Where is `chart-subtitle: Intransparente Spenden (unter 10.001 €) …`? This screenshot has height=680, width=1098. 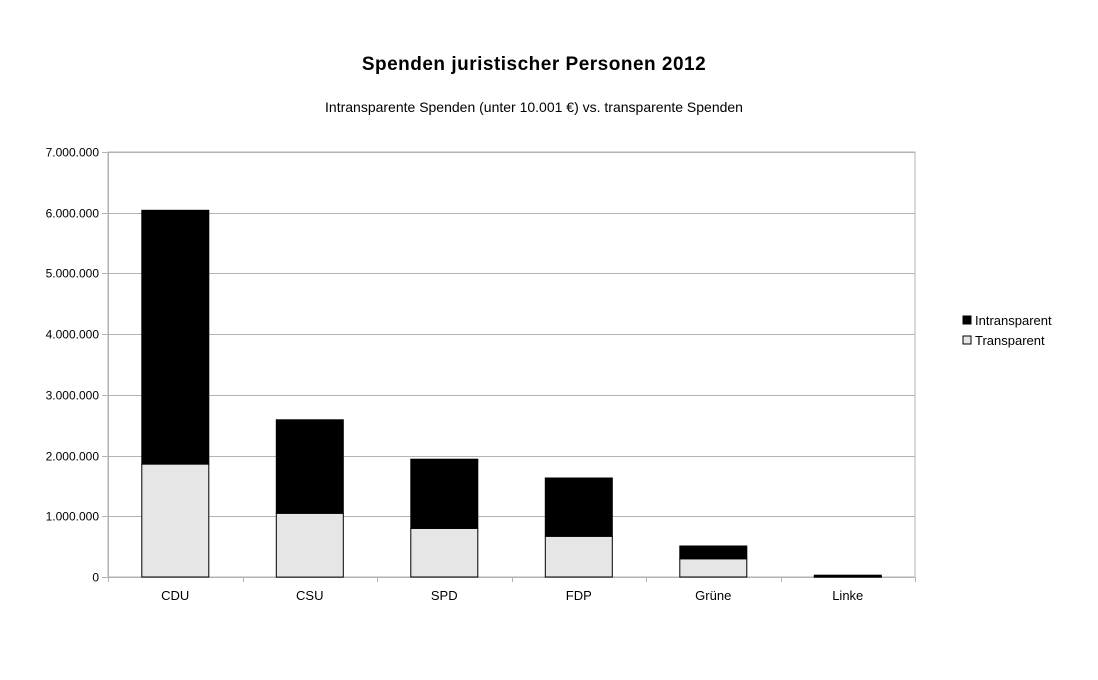 chart-subtitle: Intransparente Spenden (unter 10.001 €) … is located at coordinates (534, 107).